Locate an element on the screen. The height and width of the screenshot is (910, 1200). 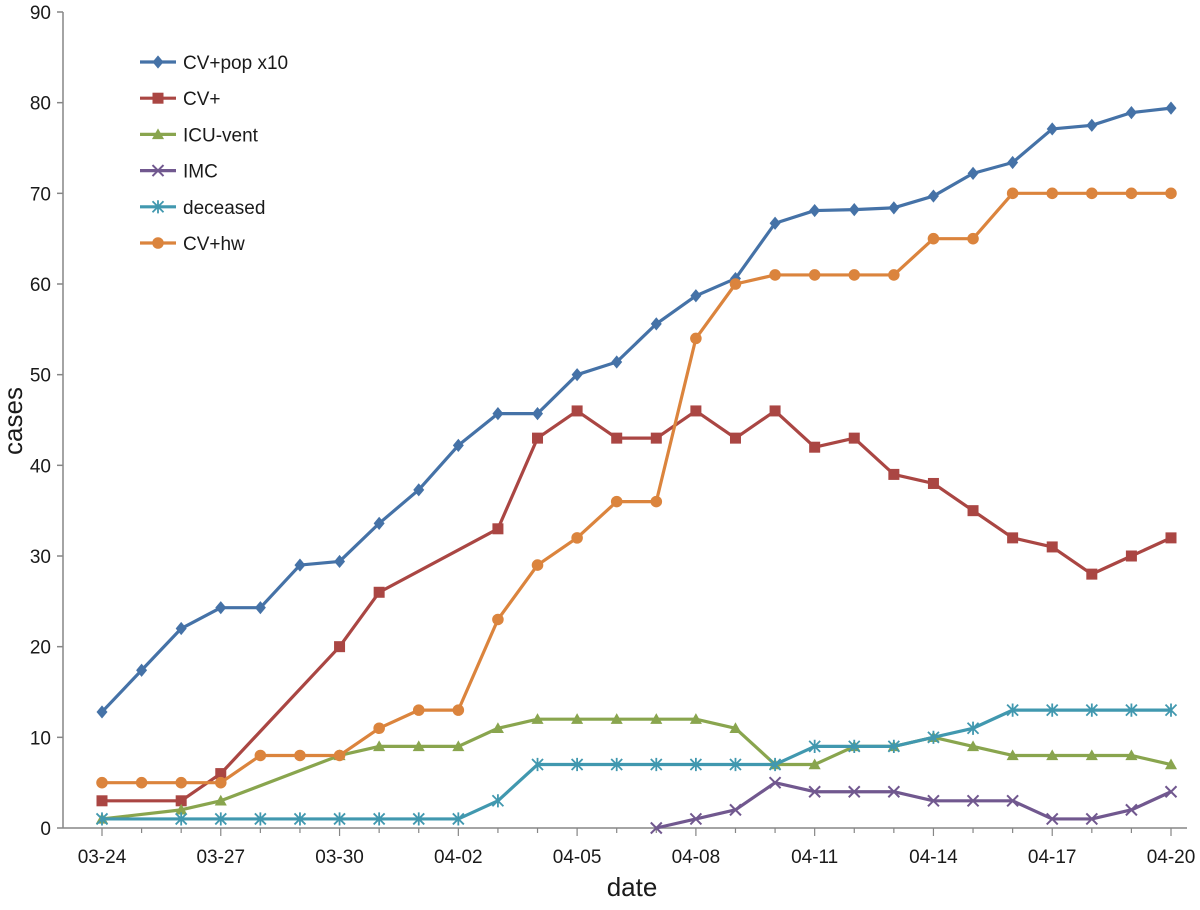
legend-entry: deceased is located at coordinates (202, 208).